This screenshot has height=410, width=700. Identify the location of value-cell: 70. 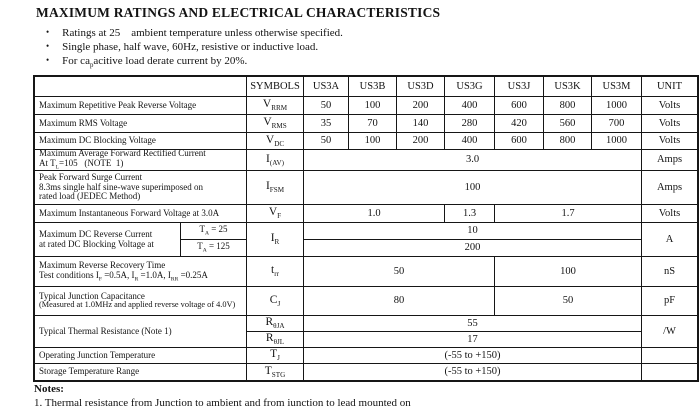
(373, 124).